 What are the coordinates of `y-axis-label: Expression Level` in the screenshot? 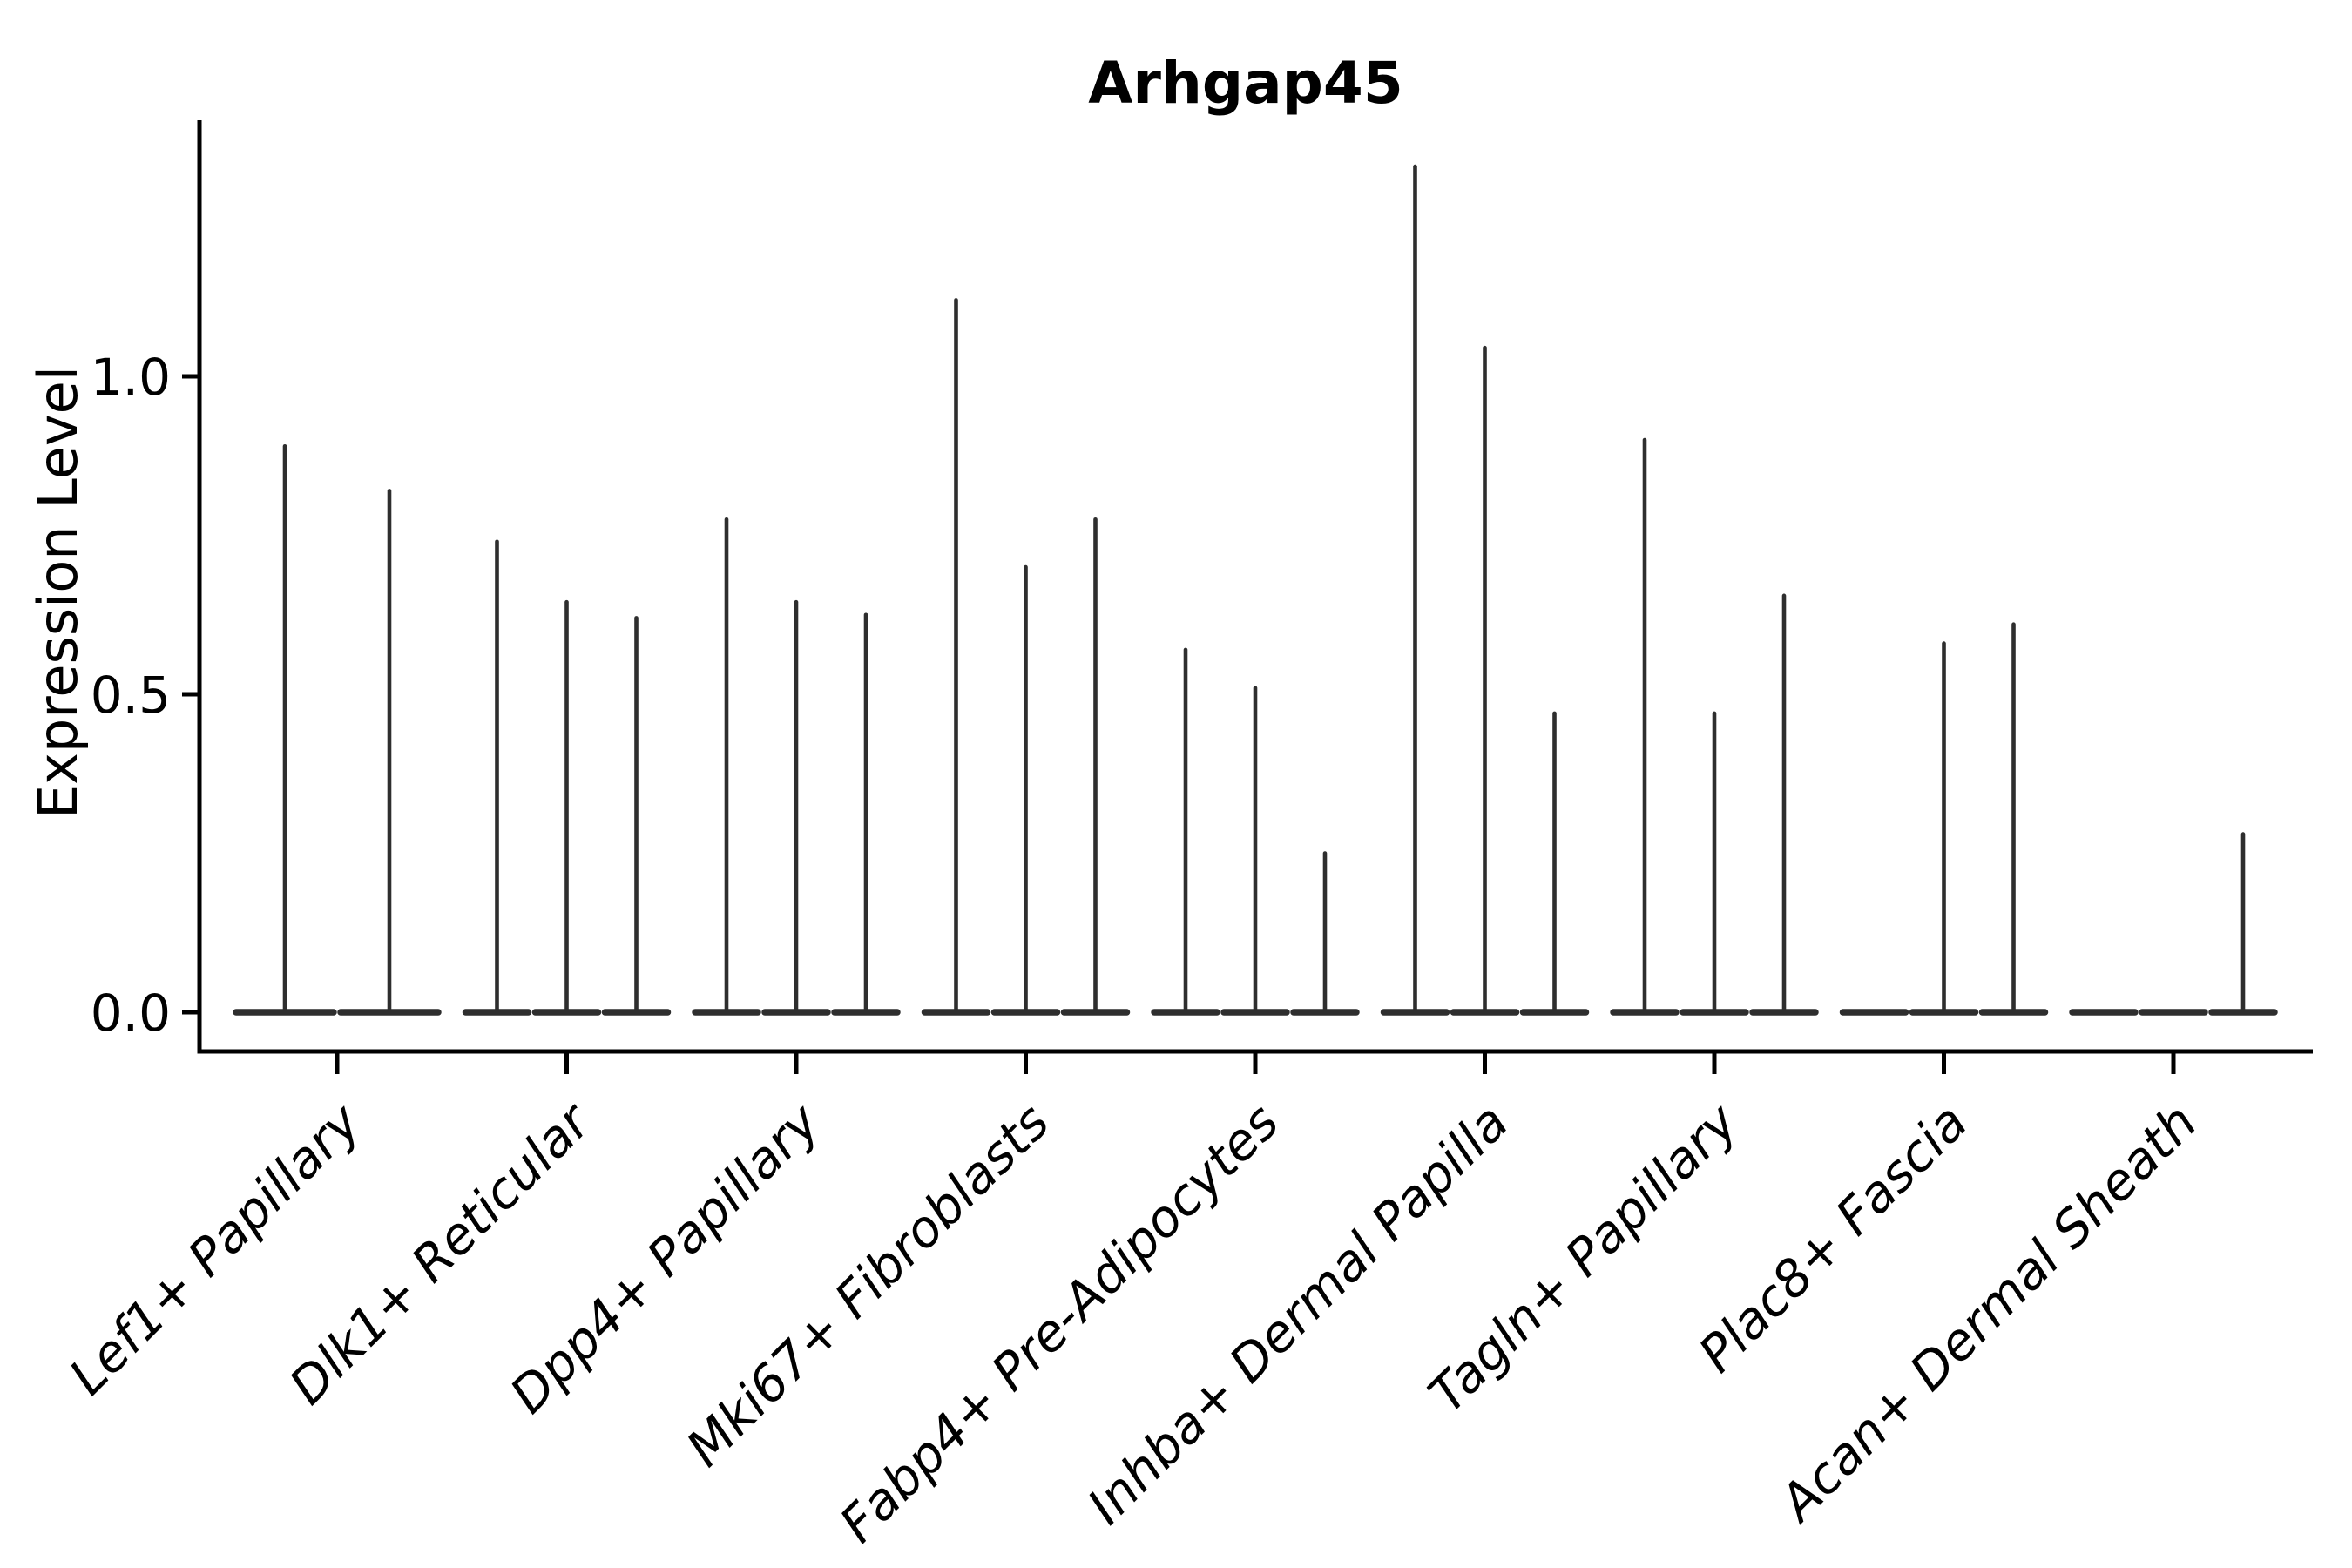 It's located at (58, 592).